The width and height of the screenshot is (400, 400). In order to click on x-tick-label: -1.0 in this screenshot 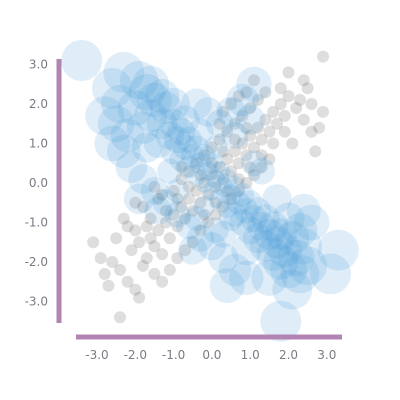, I will do `click(173, 355)`.